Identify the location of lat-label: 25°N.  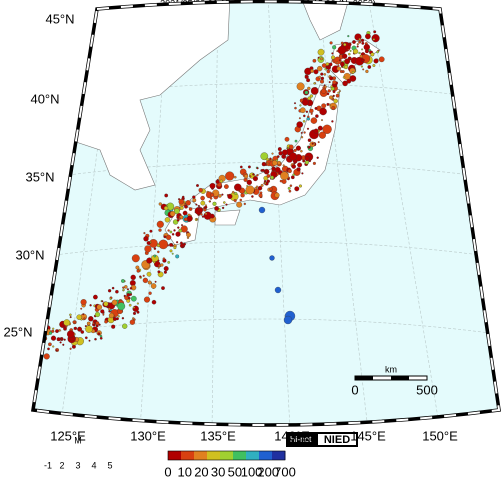
(17, 331).